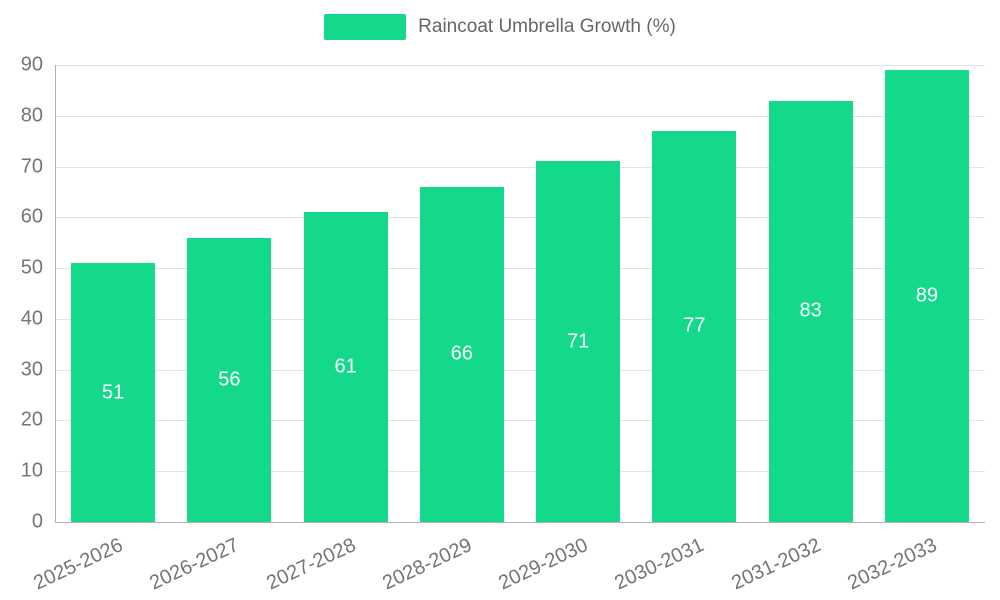 This screenshot has width=1000, height=600. I want to click on y-axis-tick-label: 40, so click(31, 318).